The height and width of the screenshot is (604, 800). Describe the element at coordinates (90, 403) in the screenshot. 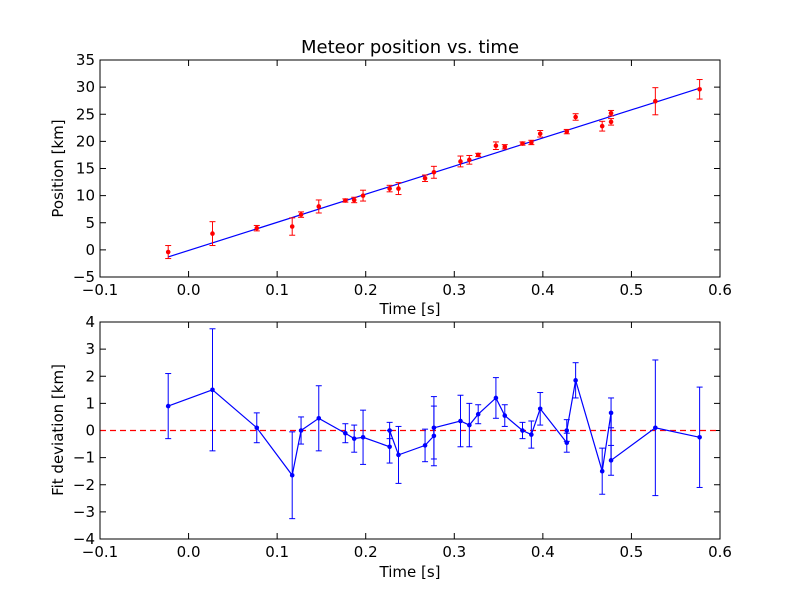

I see `y-tick-label: 1` at that location.